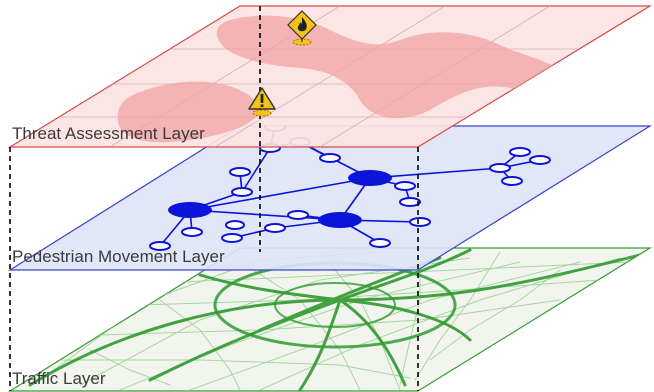 The image size is (654, 392). I want to click on pedestrian-layer-label: Pedestrian Movement Layer, so click(118, 256).